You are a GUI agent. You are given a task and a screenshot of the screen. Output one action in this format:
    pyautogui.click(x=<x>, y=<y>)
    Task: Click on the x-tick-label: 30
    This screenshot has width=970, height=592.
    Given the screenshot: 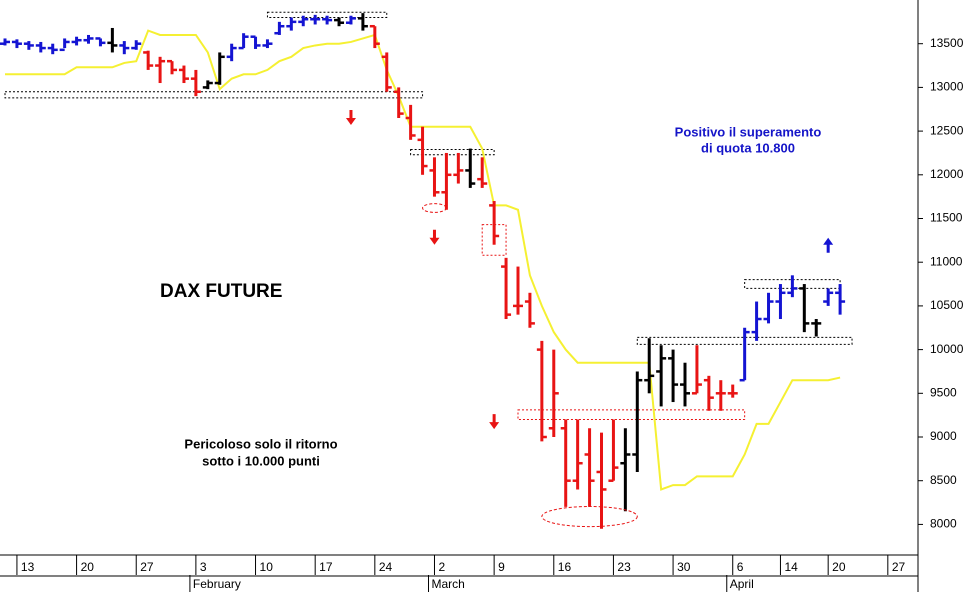 What is the action you would take?
    pyautogui.click(x=684, y=567)
    